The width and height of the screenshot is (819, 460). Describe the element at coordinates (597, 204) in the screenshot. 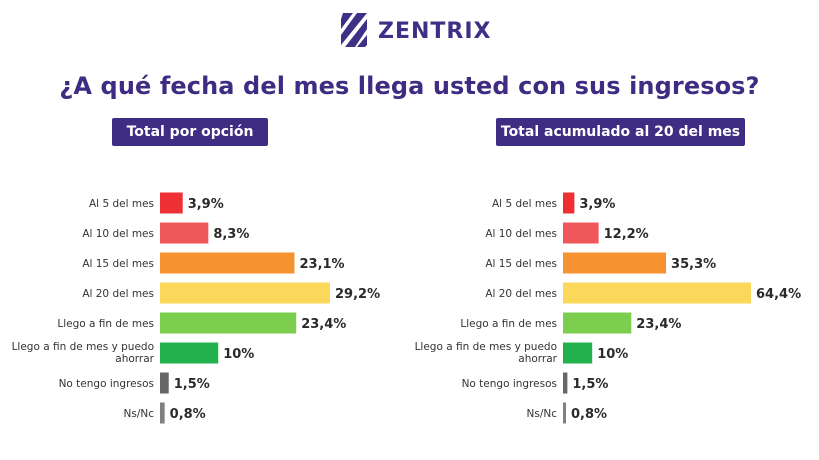

I see `right-value-label-0: 3,9%` at that location.